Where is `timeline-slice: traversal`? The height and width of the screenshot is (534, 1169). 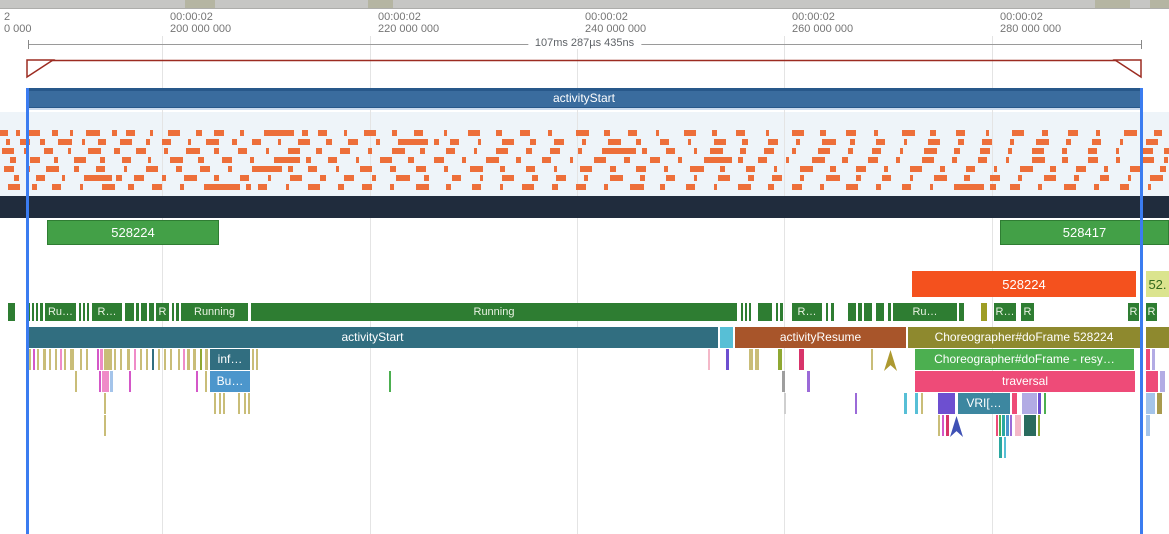
timeline-slice: traversal is located at coordinates (1025, 381).